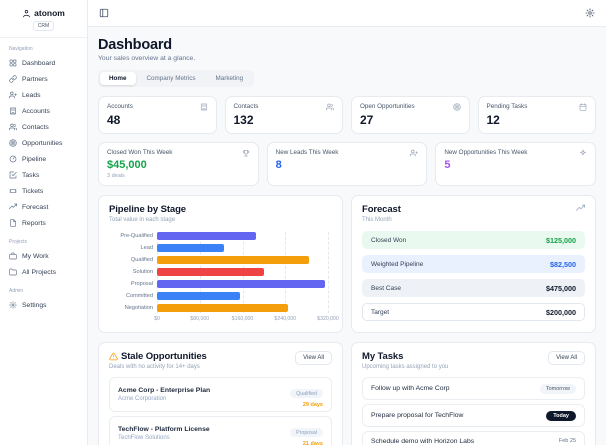 Image resolution: width=606 pixels, height=445 pixels. Describe the element at coordinates (13, 127) in the screenshot. I see `users-icon` at that location.